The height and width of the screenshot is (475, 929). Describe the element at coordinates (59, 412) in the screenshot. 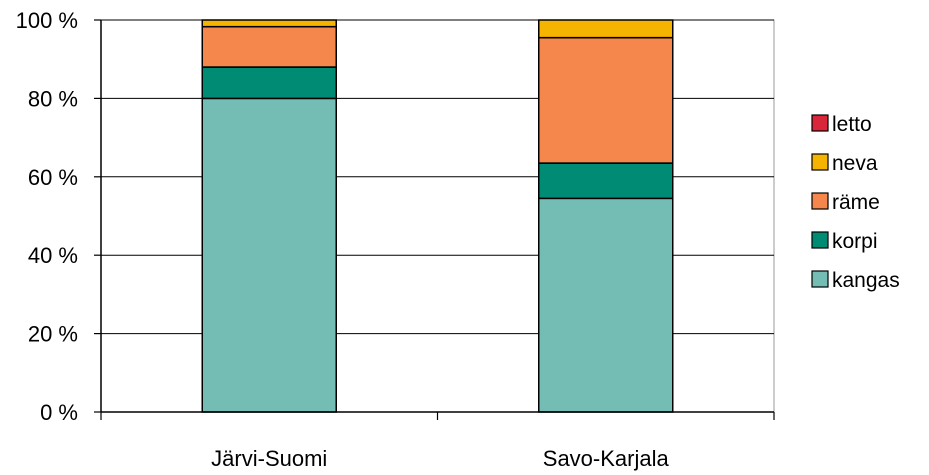

I see `y-tick-label: 0 %` at that location.